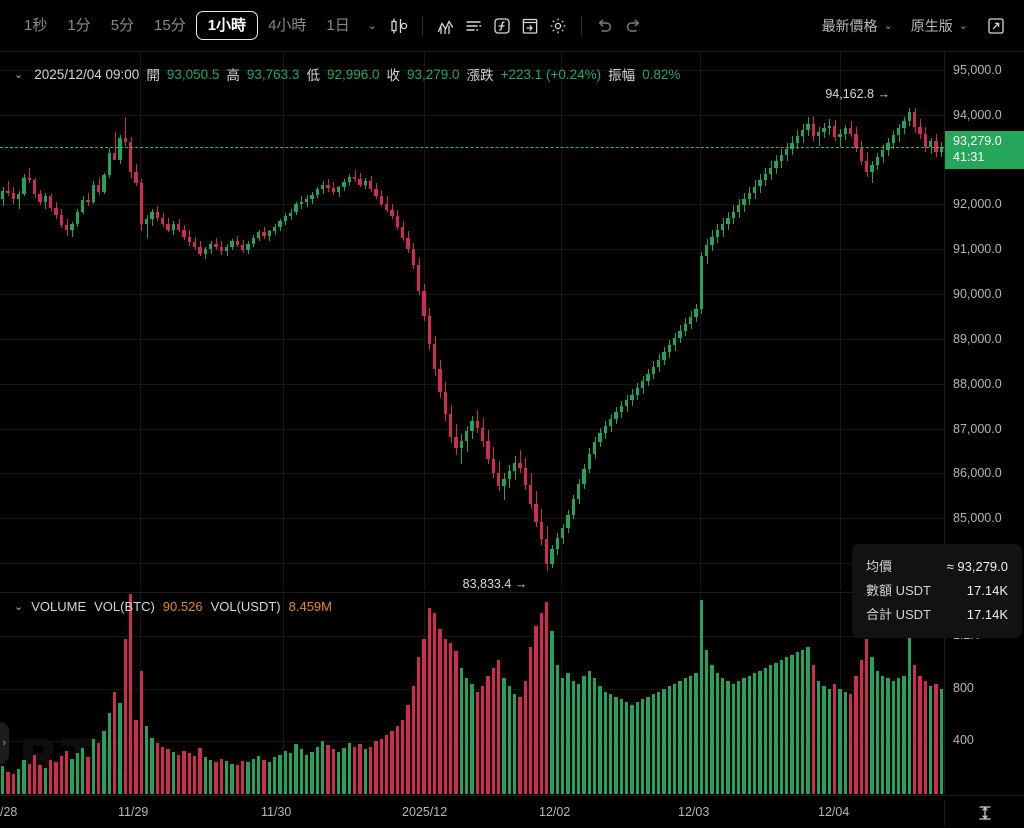 This screenshot has height=828, width=1024. I want to click on timeframe-1分: 1分, so click(79, 25).